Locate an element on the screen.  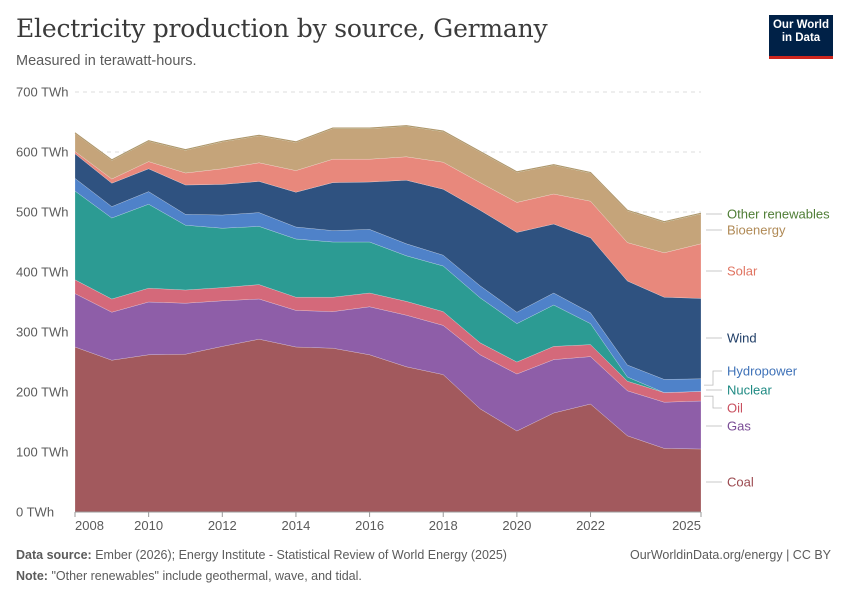
y-tick-label: 300 TWh is located at coordinates (42, 332).